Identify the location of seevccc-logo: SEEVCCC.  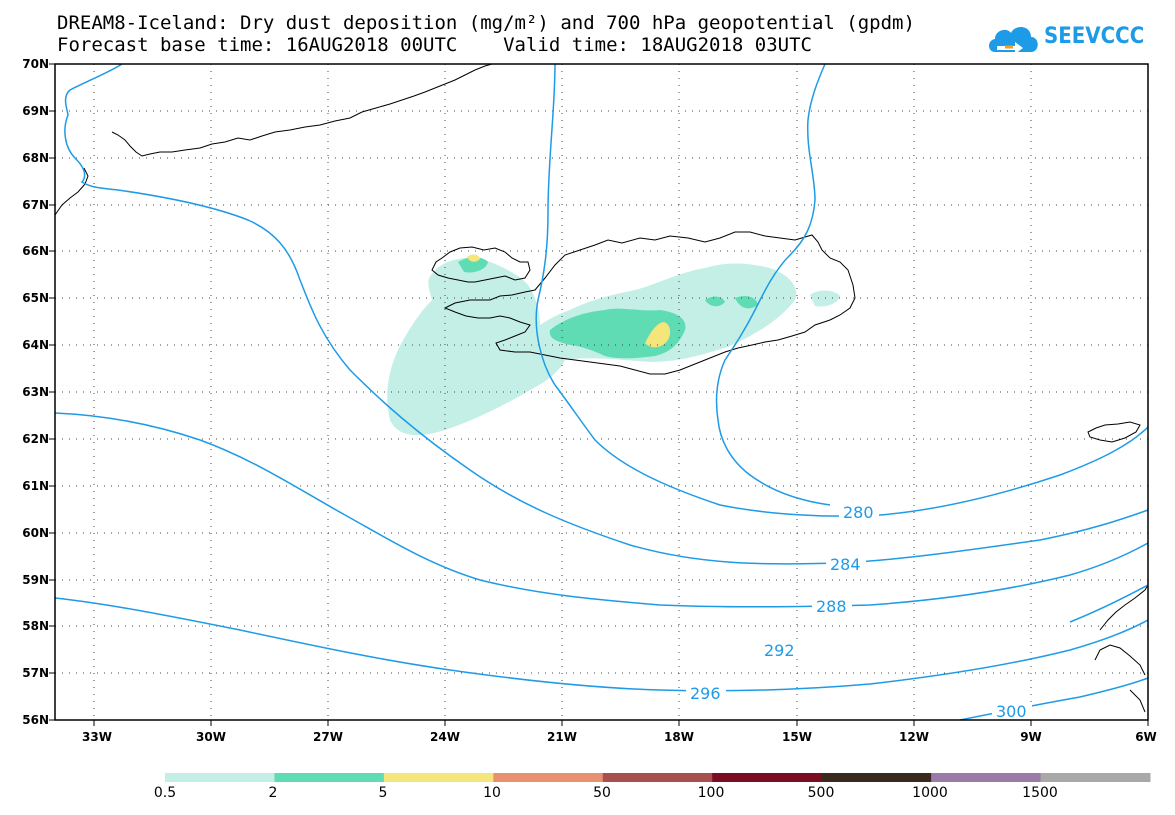
(1070, 38).